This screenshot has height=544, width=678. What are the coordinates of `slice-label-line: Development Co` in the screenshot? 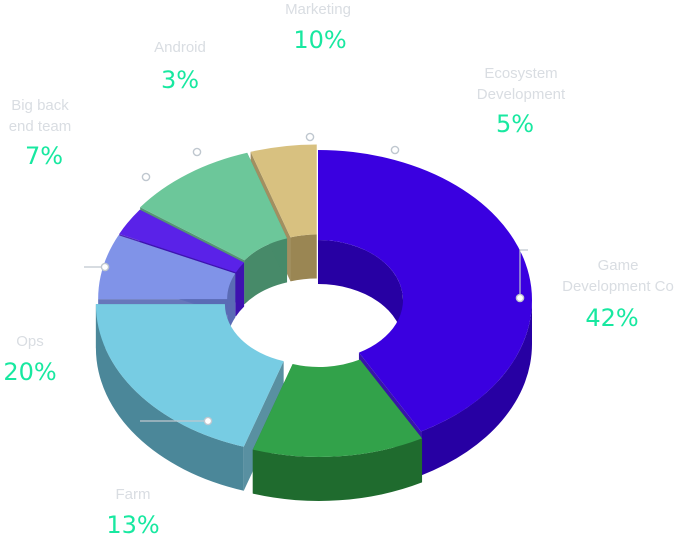 It's located at (618, 286).